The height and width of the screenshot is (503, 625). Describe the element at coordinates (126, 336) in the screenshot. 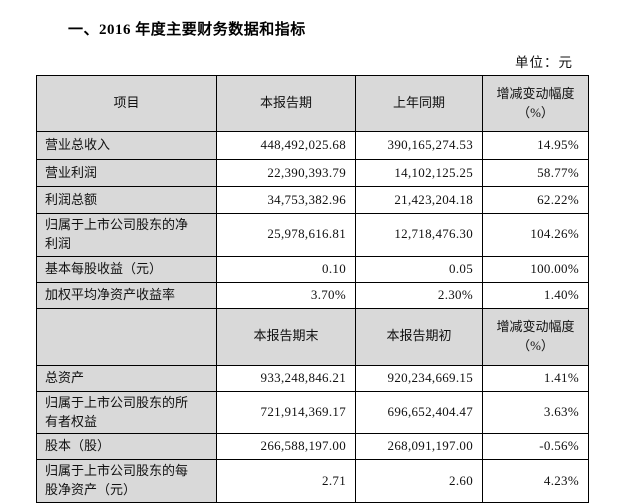

I see `header-cell-empty` at that location.